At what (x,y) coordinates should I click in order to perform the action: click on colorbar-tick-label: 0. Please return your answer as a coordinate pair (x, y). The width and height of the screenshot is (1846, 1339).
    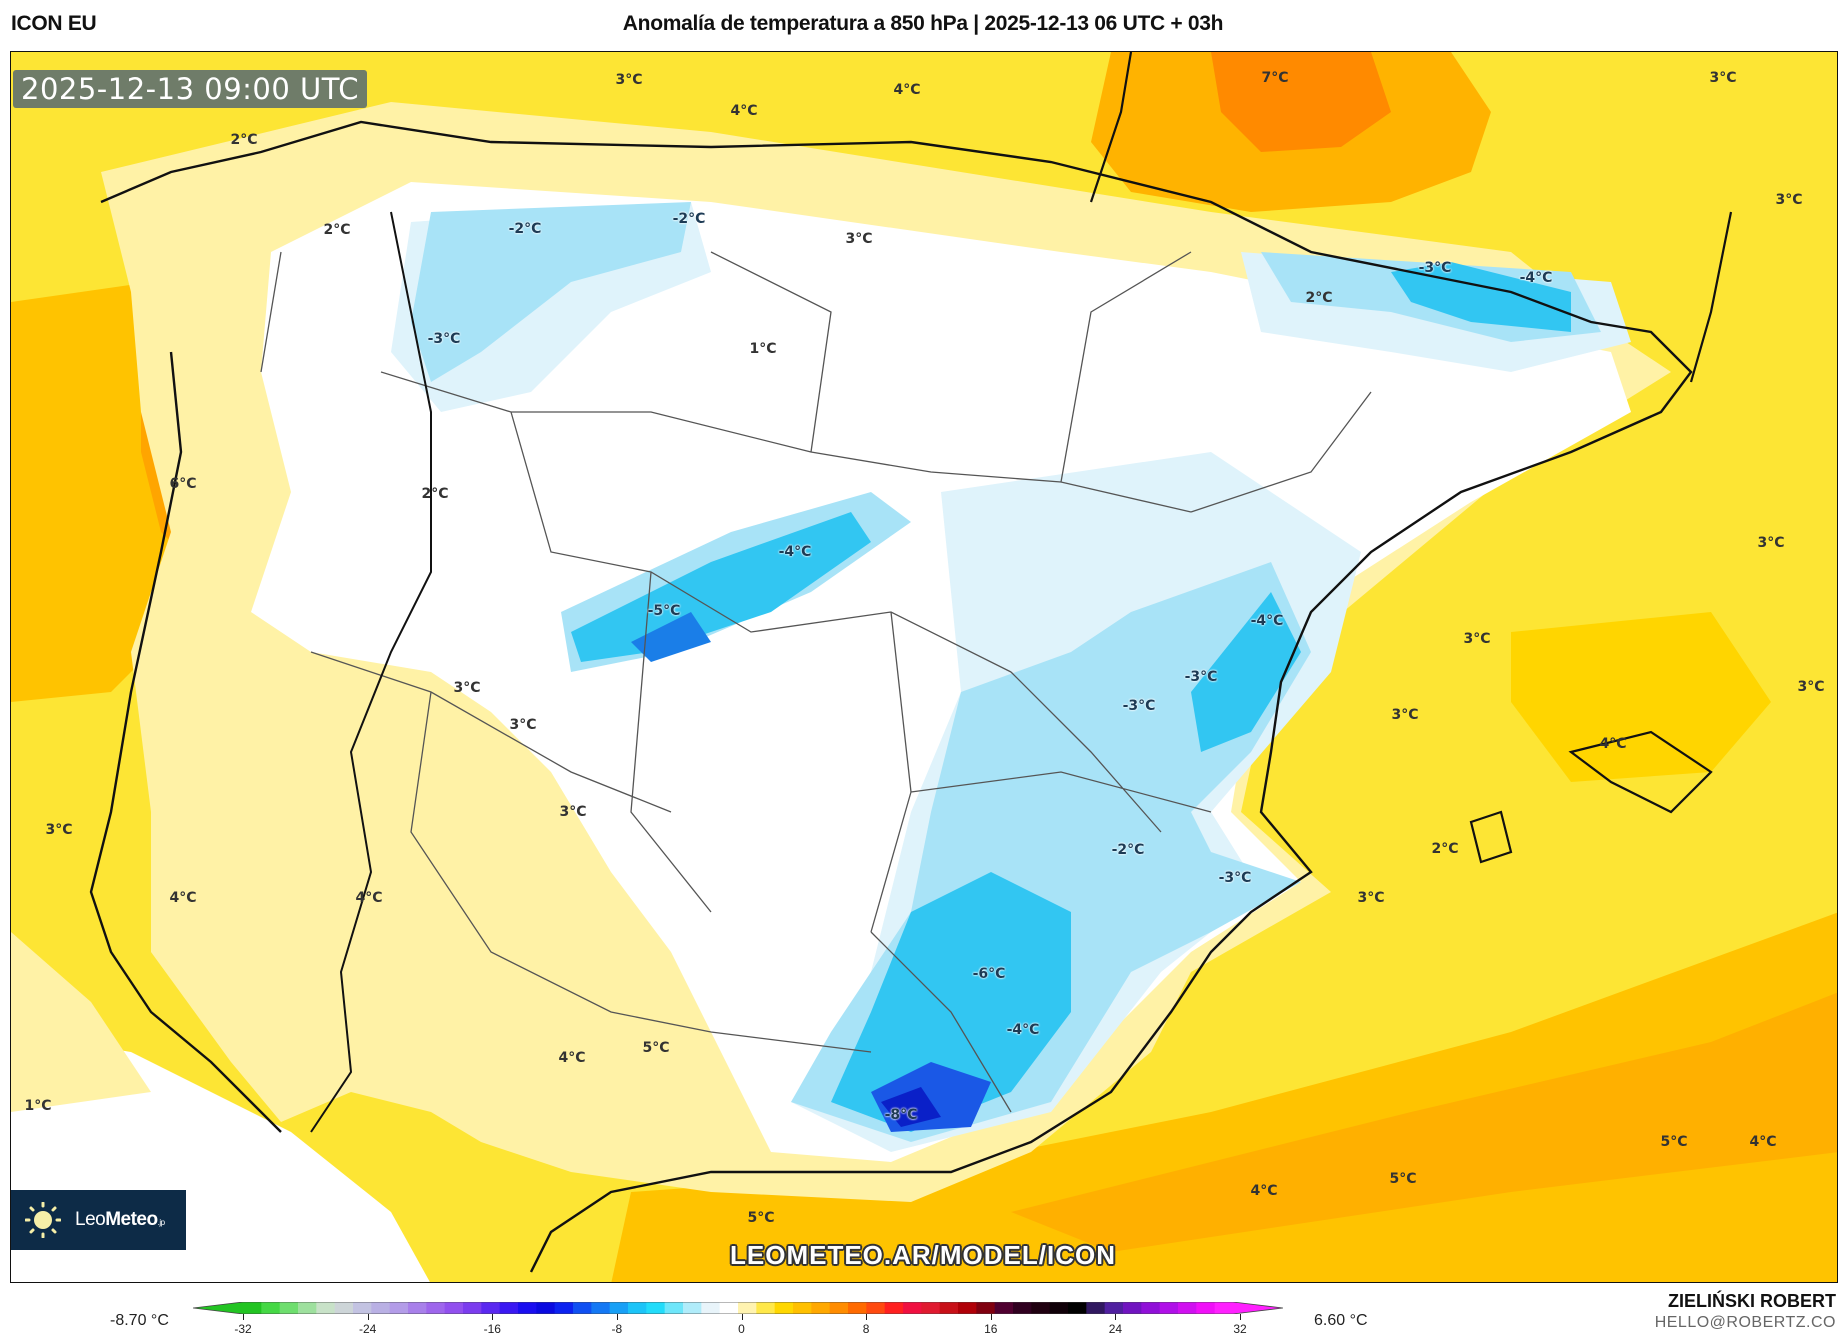
    Looking at the image, I should click on (741, 1329).